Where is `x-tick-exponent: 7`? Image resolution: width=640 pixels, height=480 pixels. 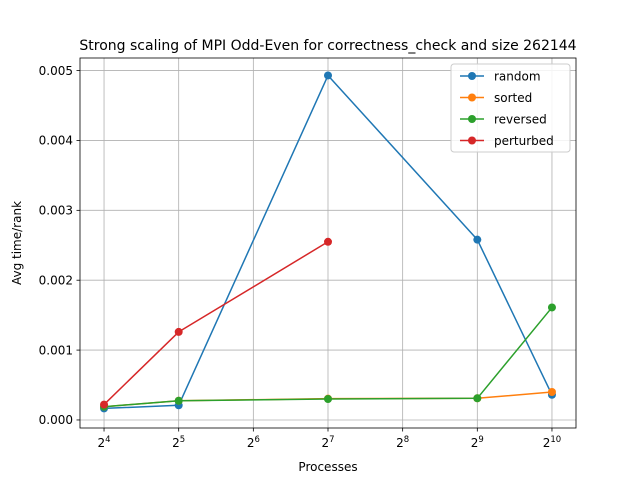
x-tick-exponent: 7 is located at coordinates (331, 440).